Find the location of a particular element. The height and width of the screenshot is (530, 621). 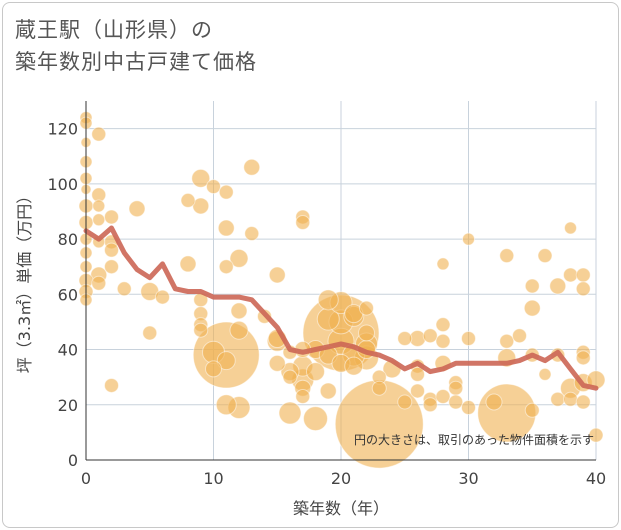

chart-title-line2: 築年数別中古戸建て価格 is located at coordinates (136, 62).